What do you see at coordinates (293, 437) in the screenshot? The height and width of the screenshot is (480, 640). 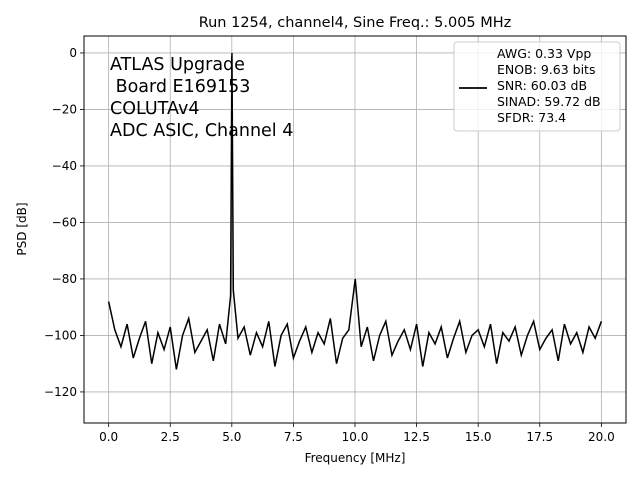 I see `x-tick-label: 7.5` at bounding box center [293, 437].